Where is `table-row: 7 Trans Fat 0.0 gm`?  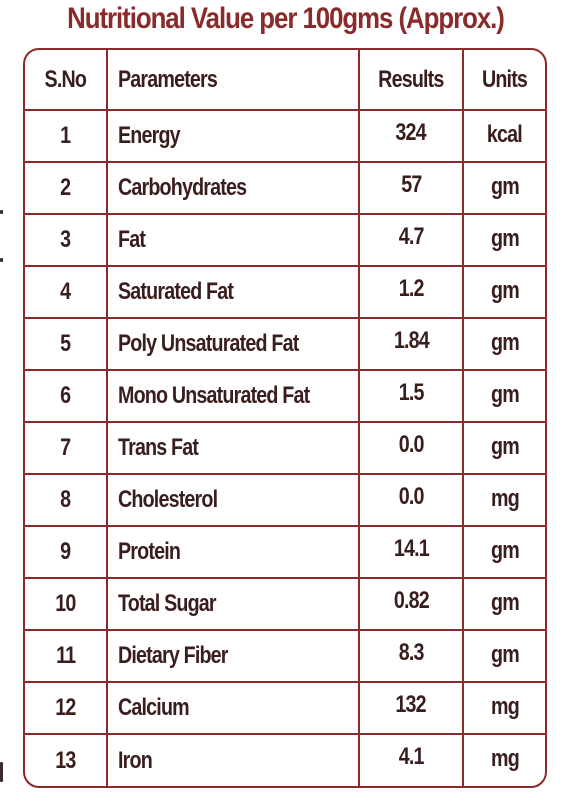 table-row: 7 Trans Fat 0.0 gm is located at coordinates (285, 448).